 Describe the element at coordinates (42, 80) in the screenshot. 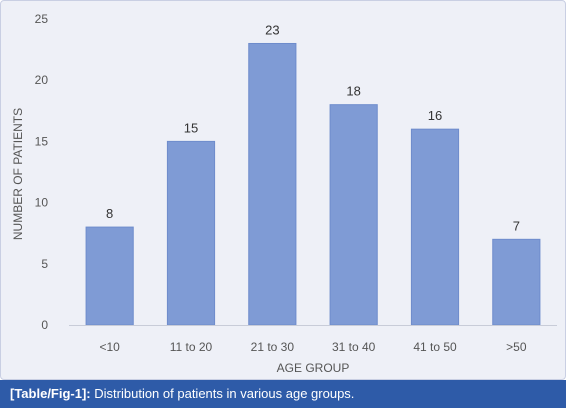

I see `y-tick-label: 20` at that location.